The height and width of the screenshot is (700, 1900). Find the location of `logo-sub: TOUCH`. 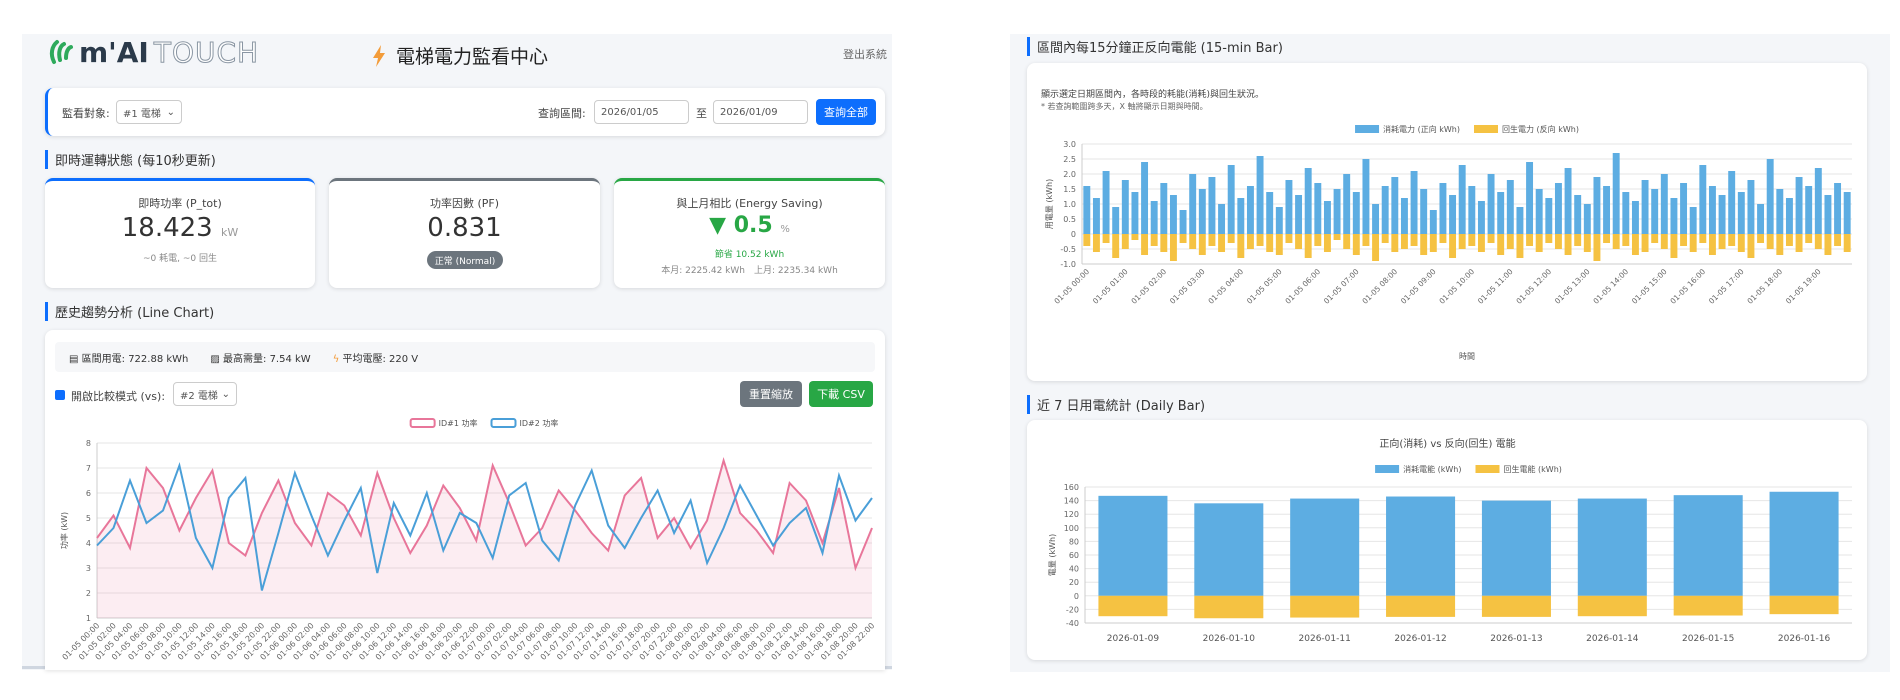

logo-sub: TOUCH is located at coordinates (206, 52).